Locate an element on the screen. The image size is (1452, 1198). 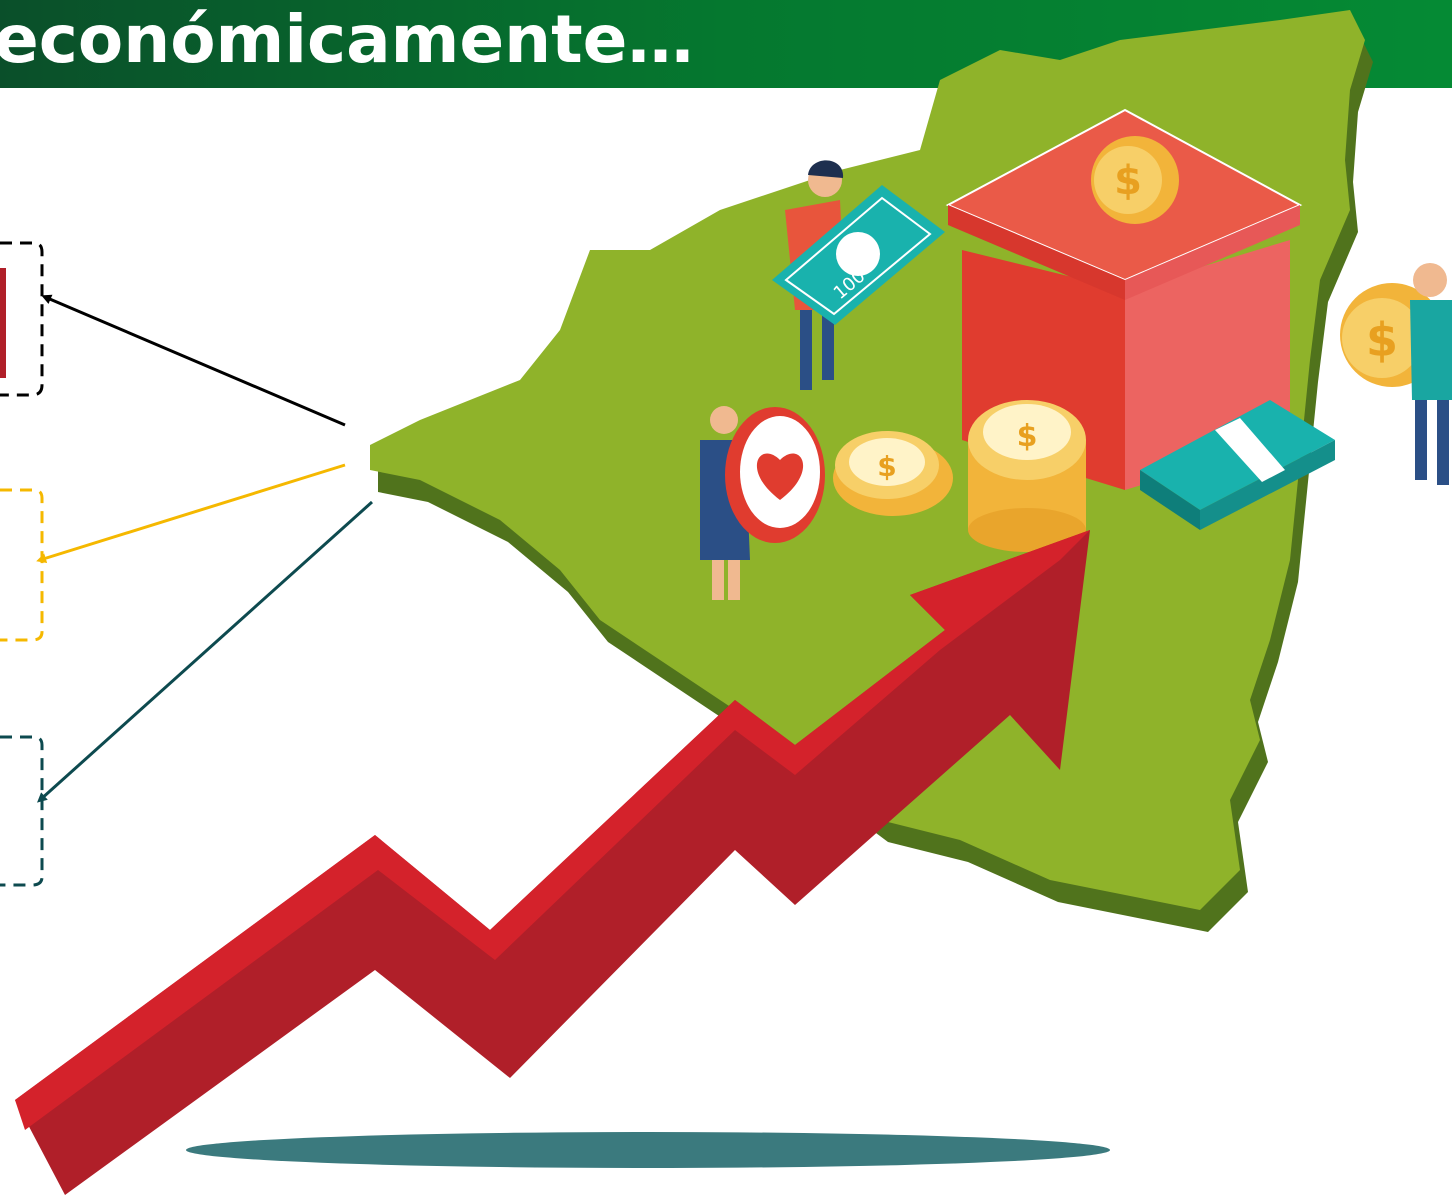
person-heart is located at coordinates (762, 503).